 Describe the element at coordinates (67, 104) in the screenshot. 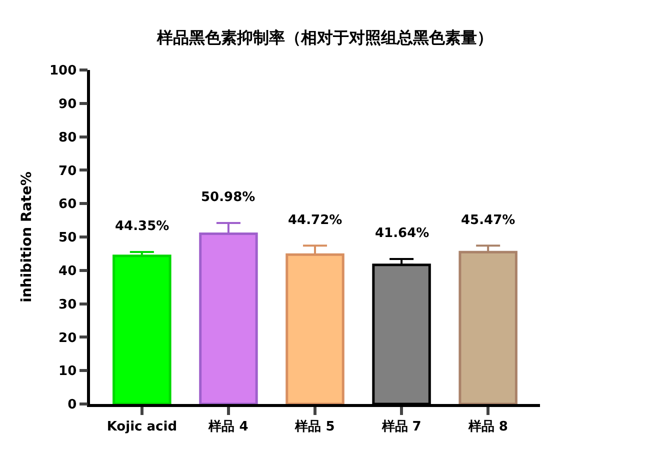

I see `y-tick-label: 90` at that location.